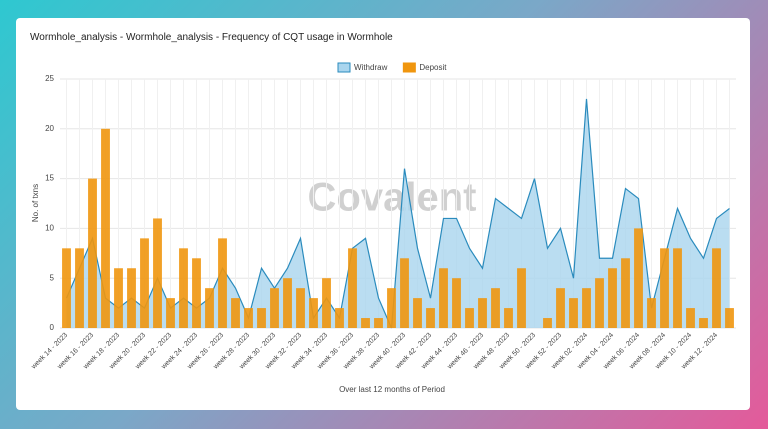 The height and width of the screenshot is (429, 768). What do you see at coordinates (433, 67) in the screenshot?
I see `legend-label: Deposit` at bounding box center [433, 67].